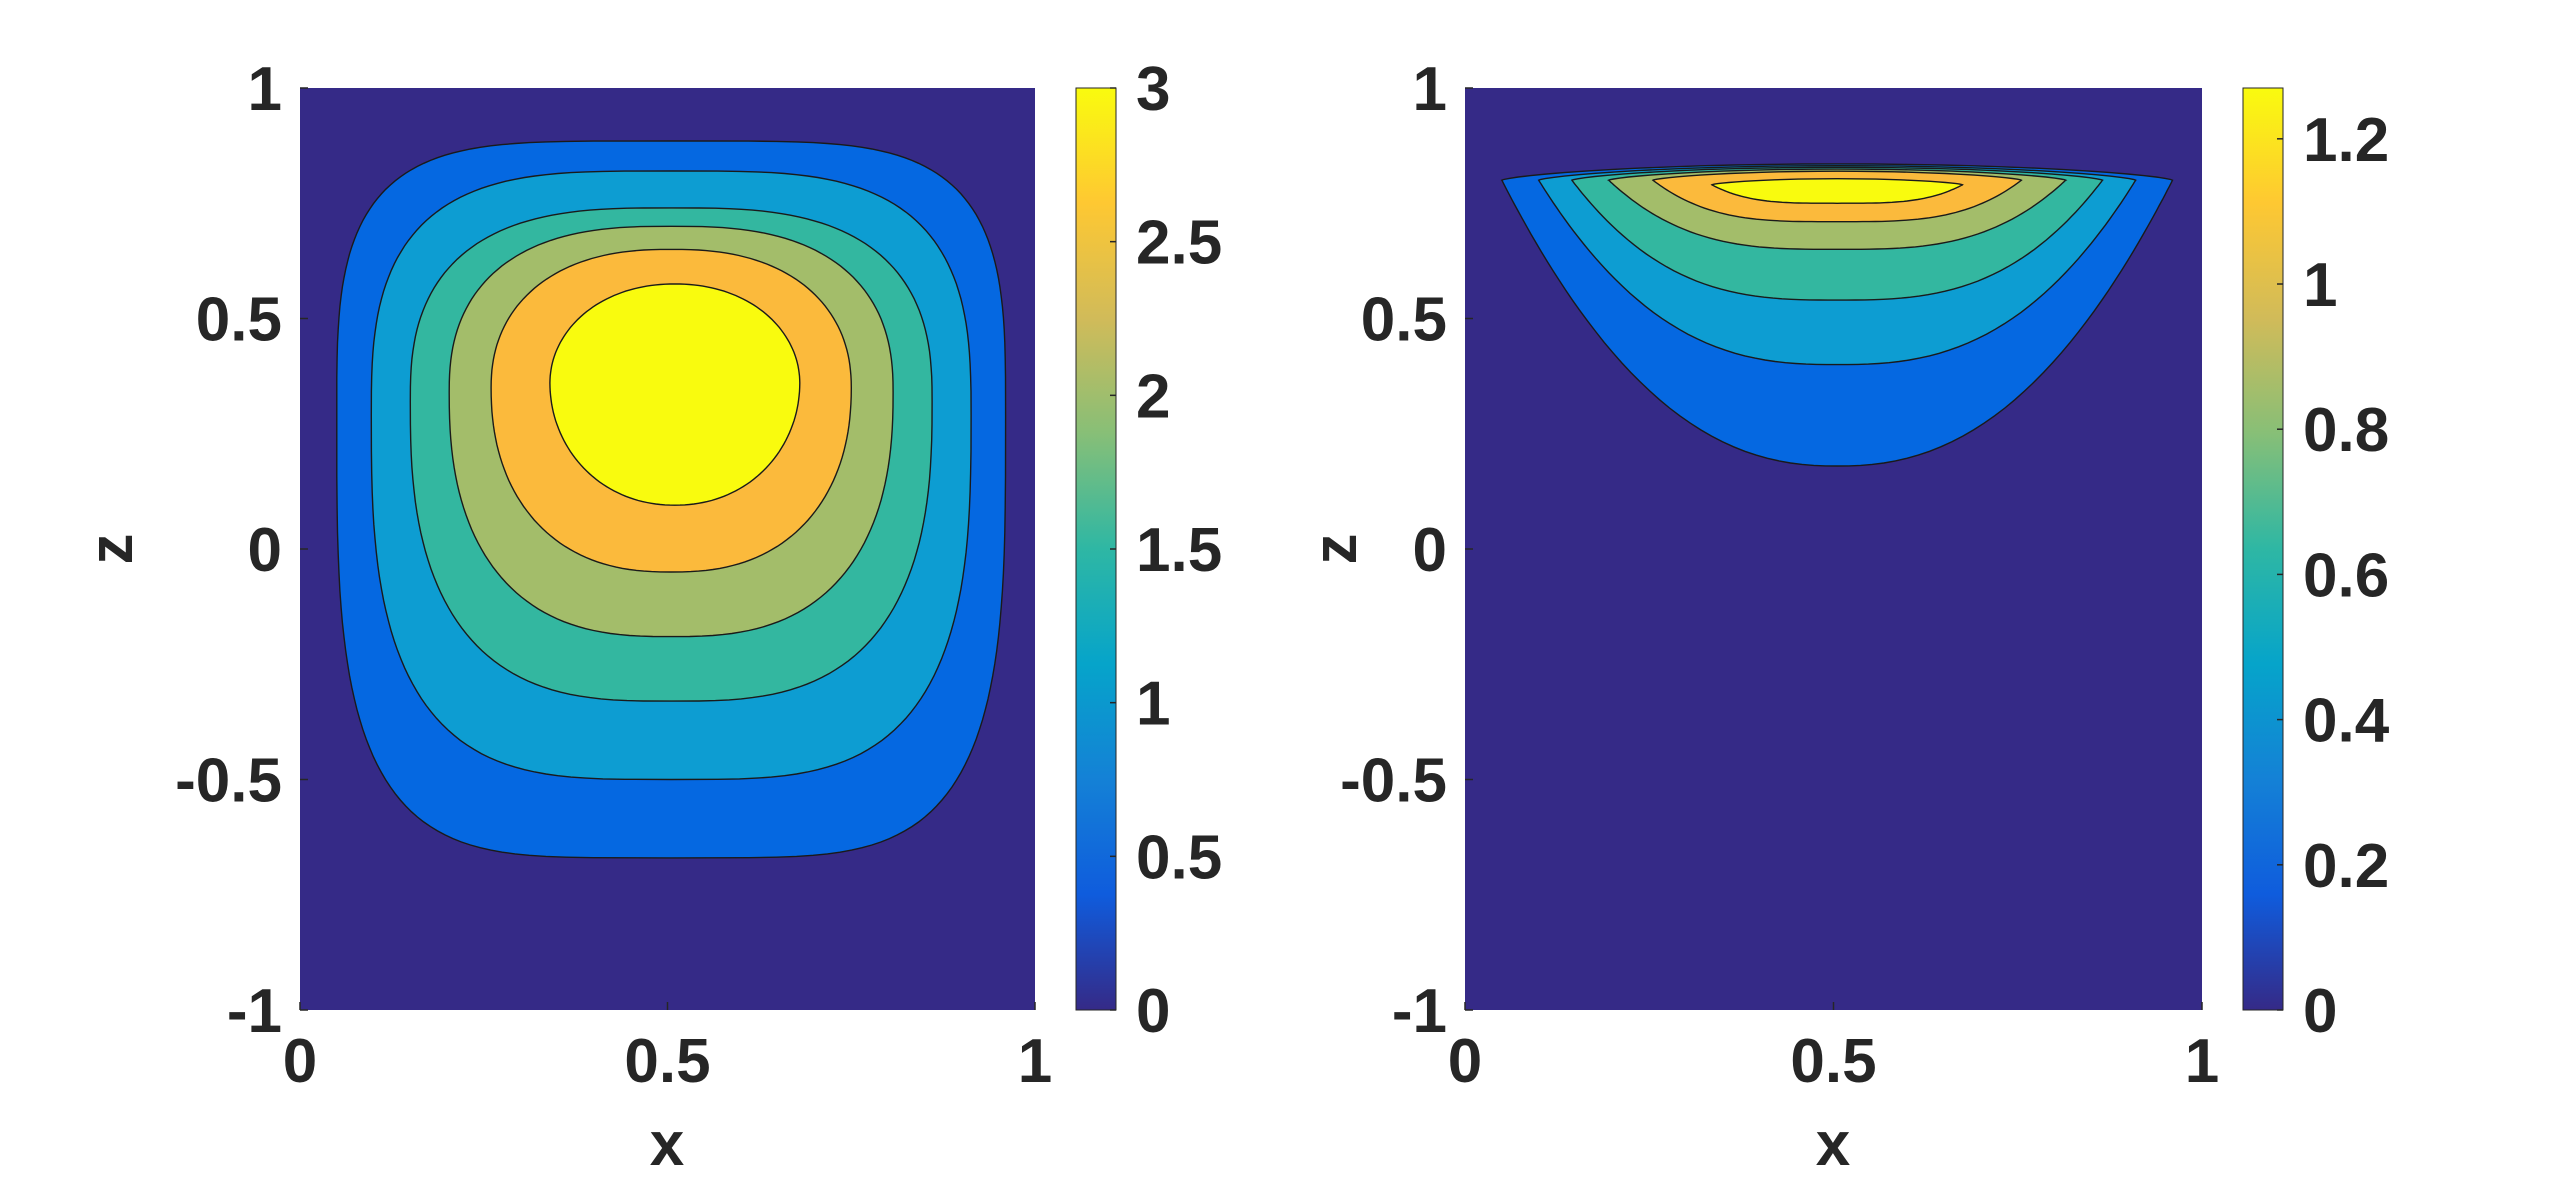 This screenshot has height=1185, width=2560. Describe the element at coordinates (1179, 550) in the screenshot. I see `colorbar-tick-label: 1.5` at that location.